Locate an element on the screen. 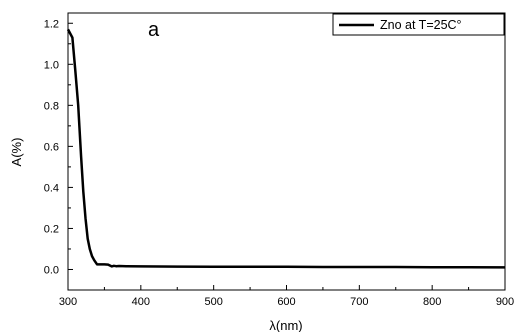 The image size is (517, 332). legend-label: Zno at T=25C° is located at coordinates (421, 25).